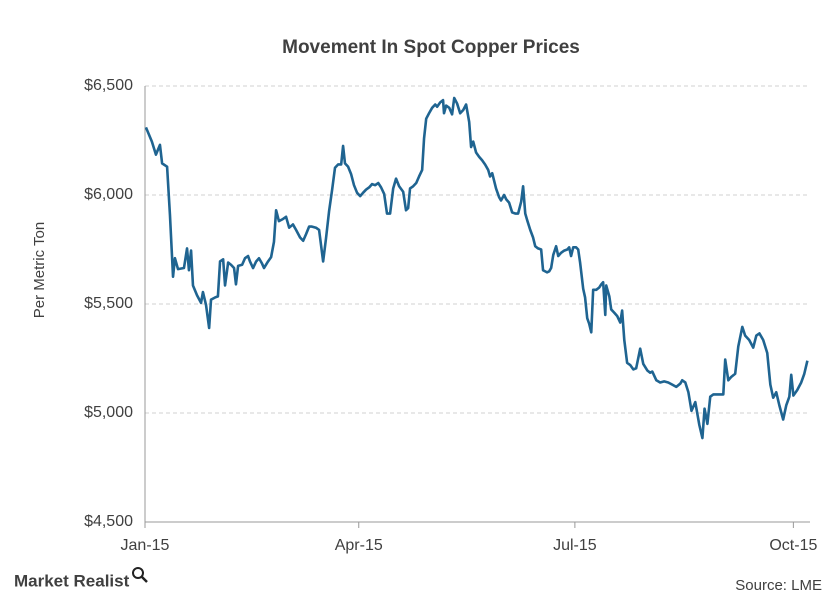 The image size is (840, 601). I want to click on y-tick-label: $6,500, so click(108, 85).